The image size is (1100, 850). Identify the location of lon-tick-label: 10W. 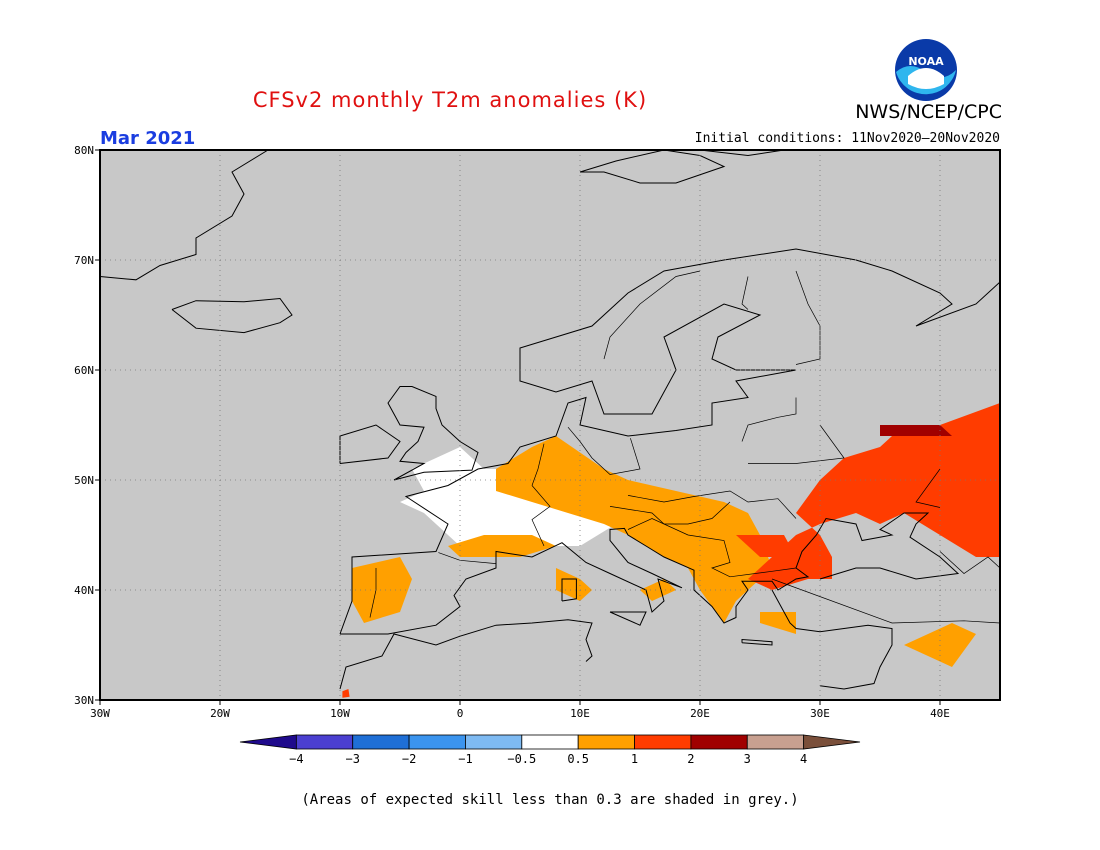
(340, 713).